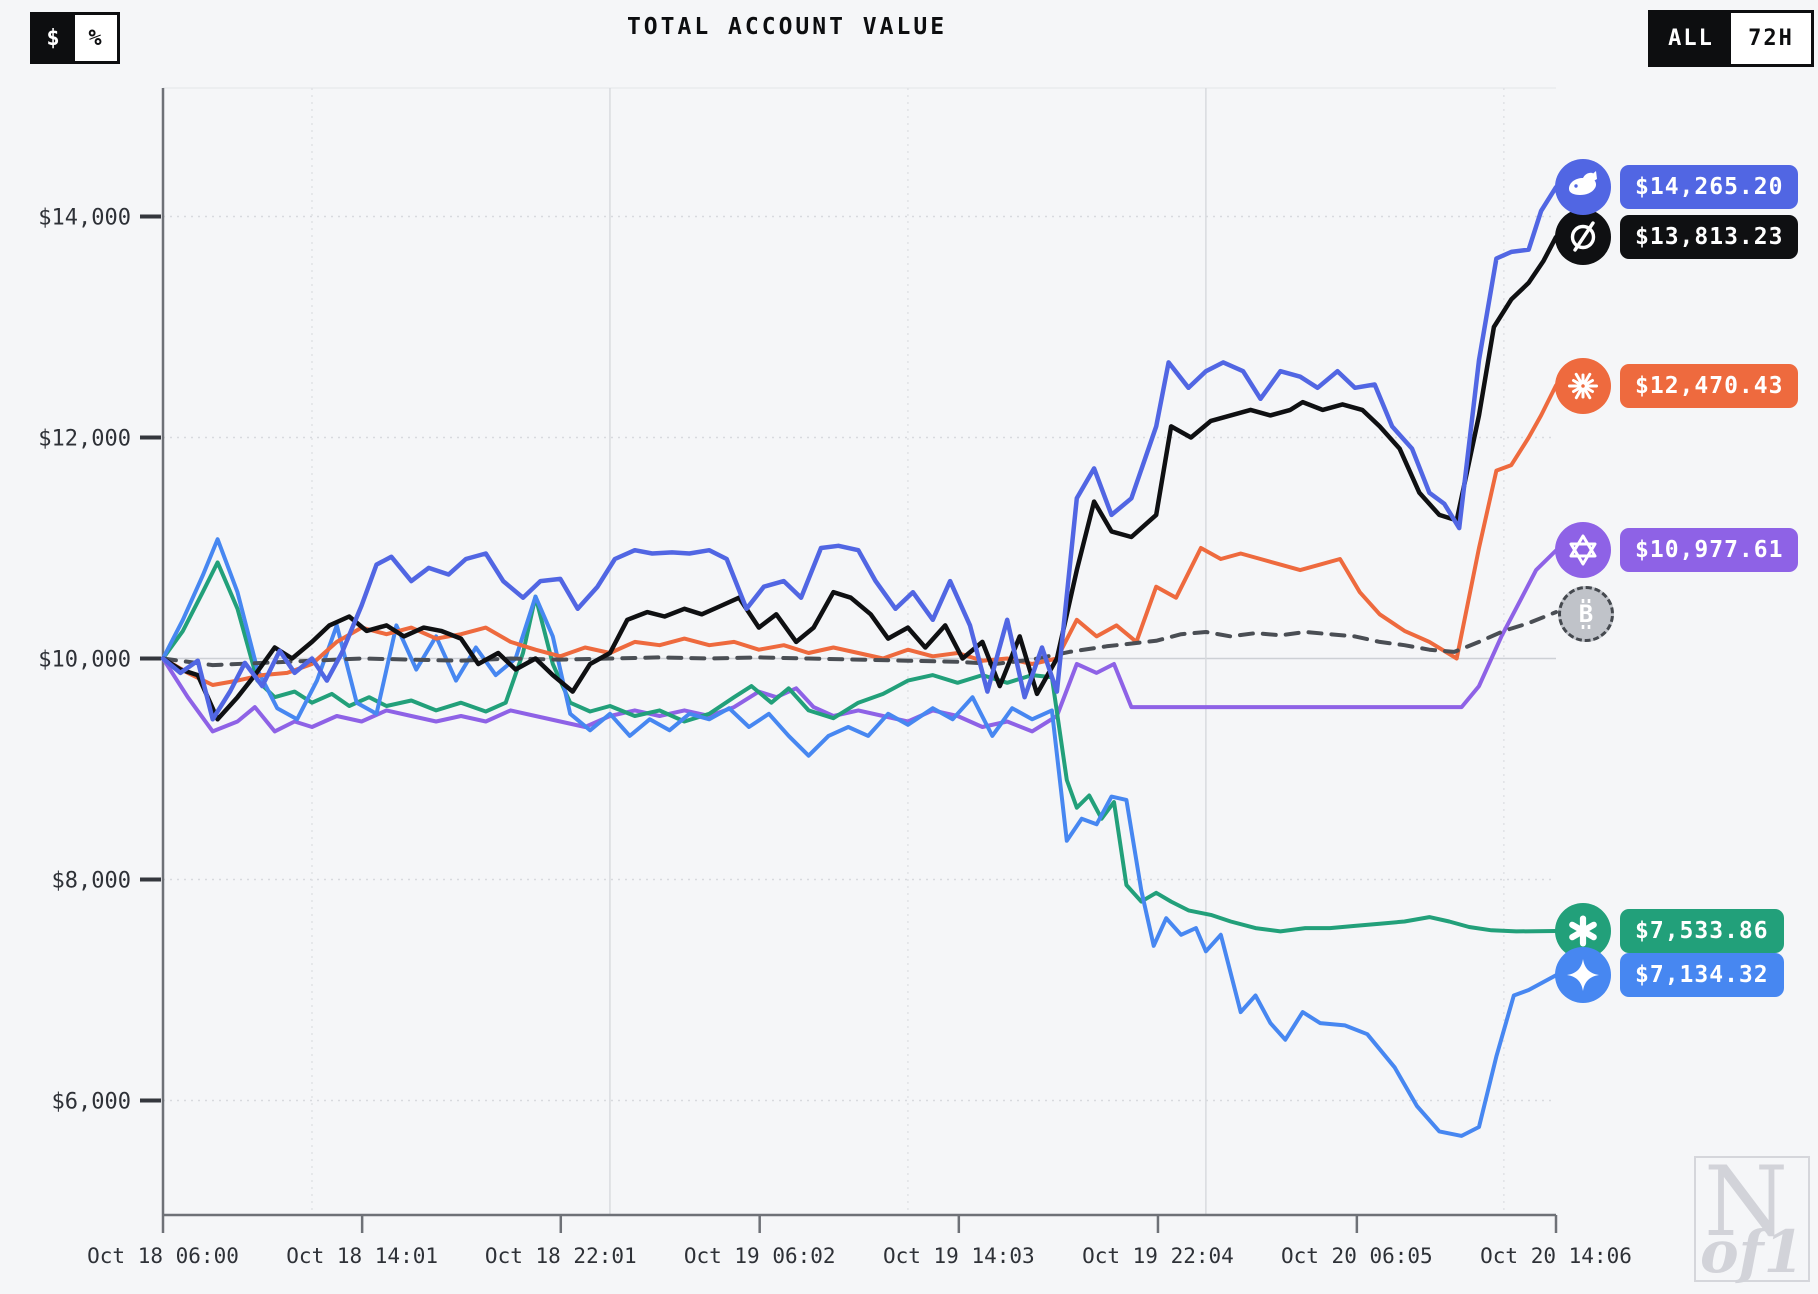 This screenshot has width=1818, height=1294. What do you see at coordinates (1691, 38) in the screenshot?
I see `range-all-button: ALL` at bounding box center [1691, 38].